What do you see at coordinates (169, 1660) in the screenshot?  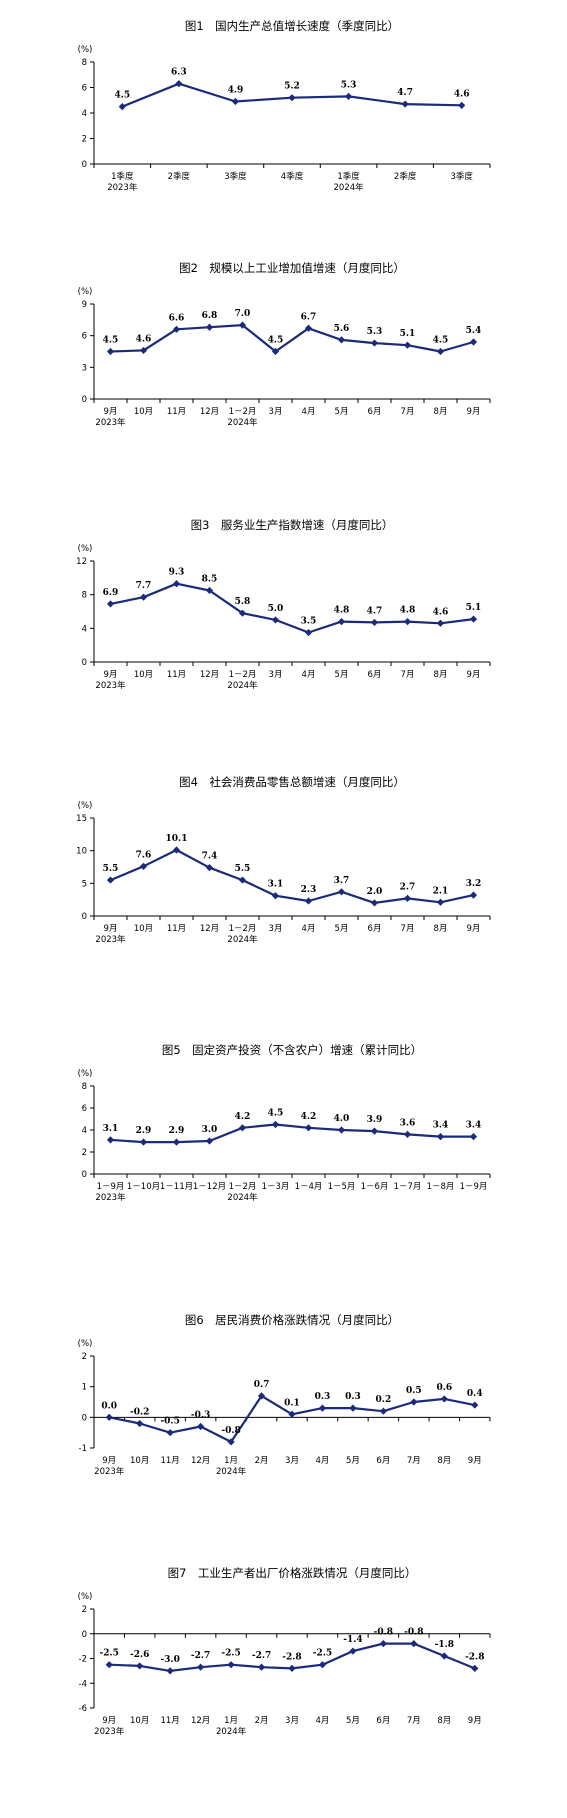 I see `data-label: -3.0` at bounding box center [169, 1660].